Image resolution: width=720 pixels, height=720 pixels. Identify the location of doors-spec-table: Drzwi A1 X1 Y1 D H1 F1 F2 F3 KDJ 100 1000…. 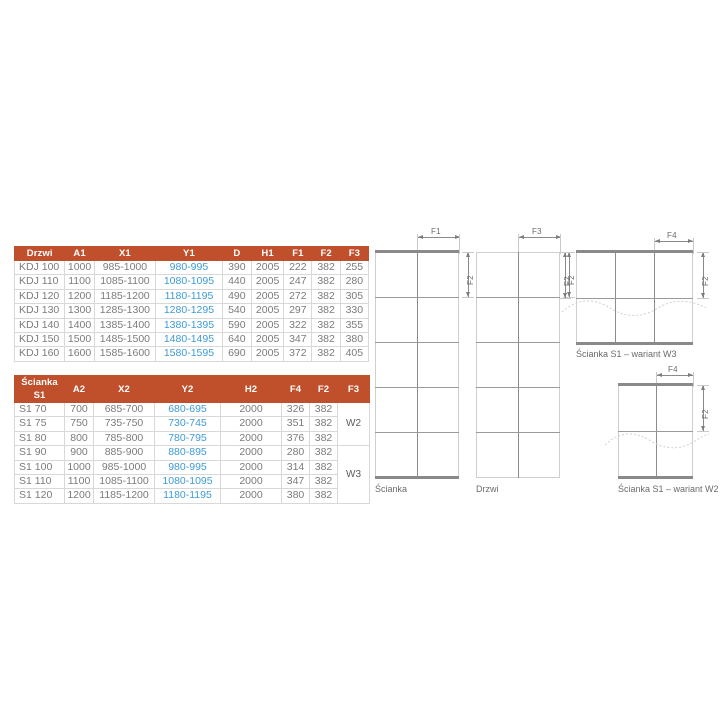
(191, 304).